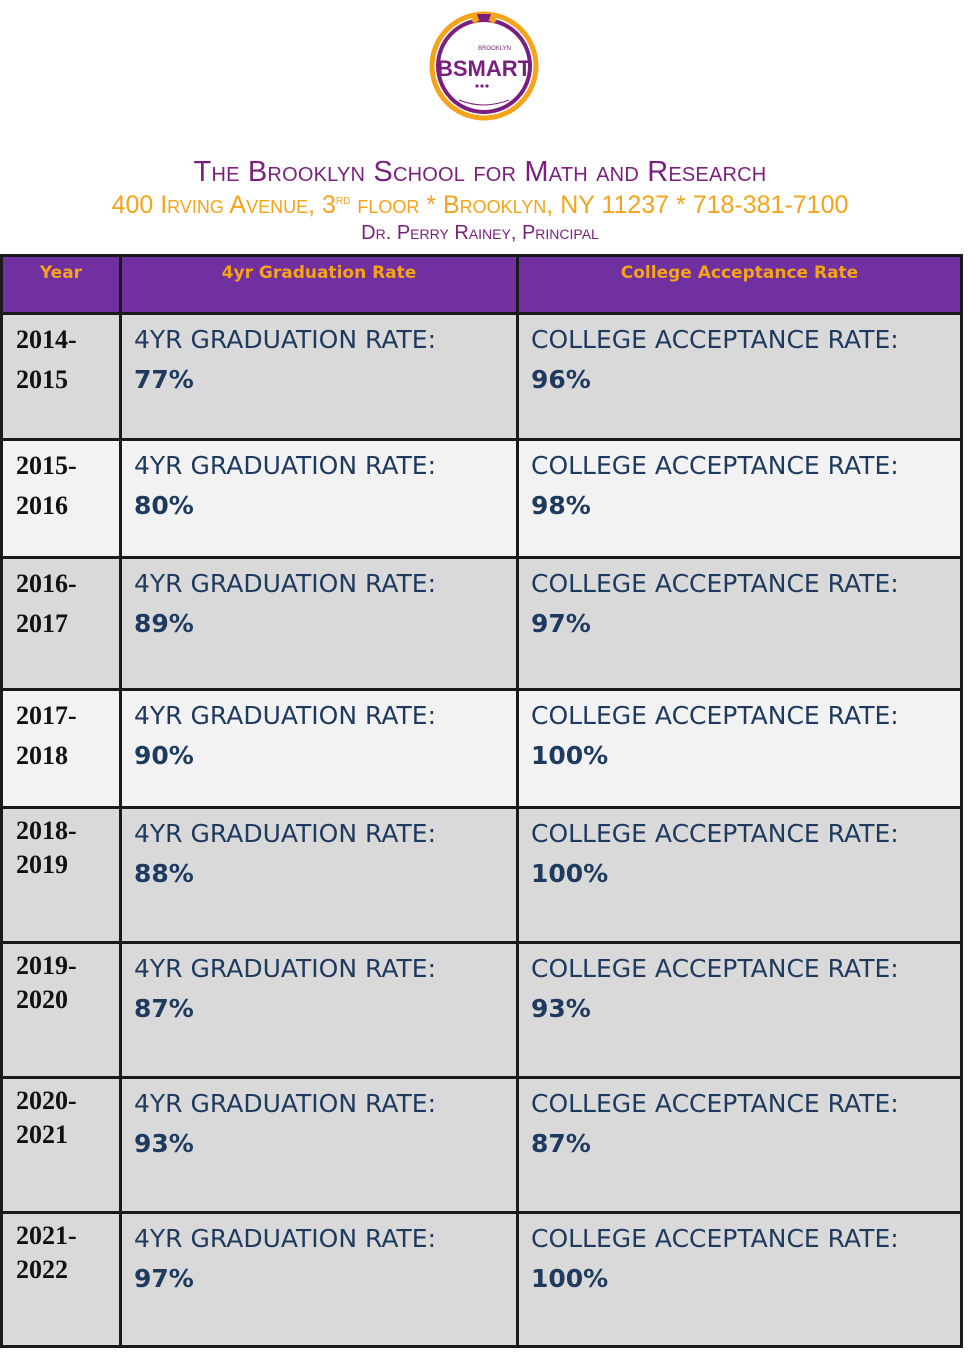 The image size is (969, 1361). I want to click on logo-name-text: BSMART, so click(484, 68).